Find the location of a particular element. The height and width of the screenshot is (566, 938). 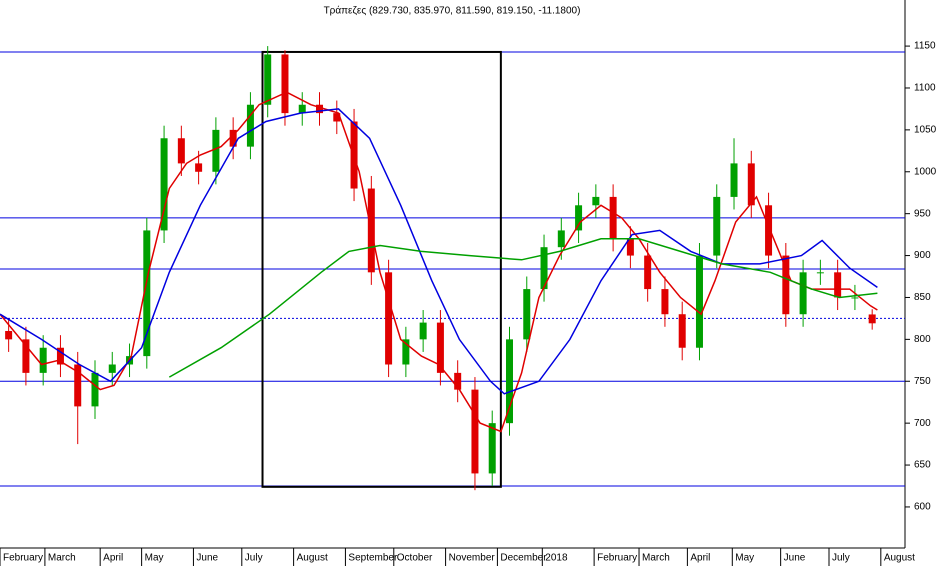

x-tick-label: October is located at coordinates (415, 558).